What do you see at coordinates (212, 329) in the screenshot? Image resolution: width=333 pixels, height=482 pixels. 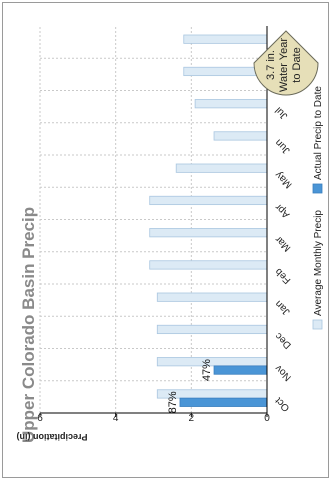 I see `bar-average-dec` at bounding box center [212, 329].